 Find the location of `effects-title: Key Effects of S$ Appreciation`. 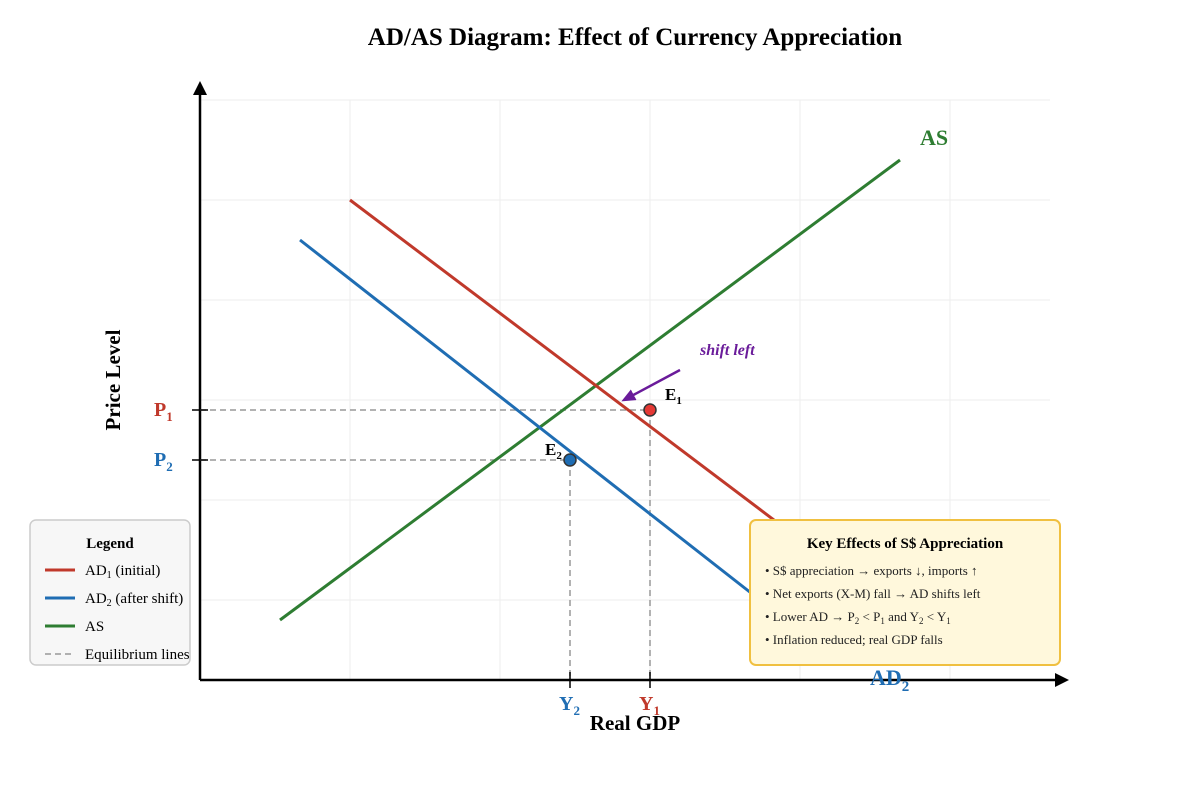

effects-title: Key Effects of S$ Appreciation is located at coordinates (905, 544).